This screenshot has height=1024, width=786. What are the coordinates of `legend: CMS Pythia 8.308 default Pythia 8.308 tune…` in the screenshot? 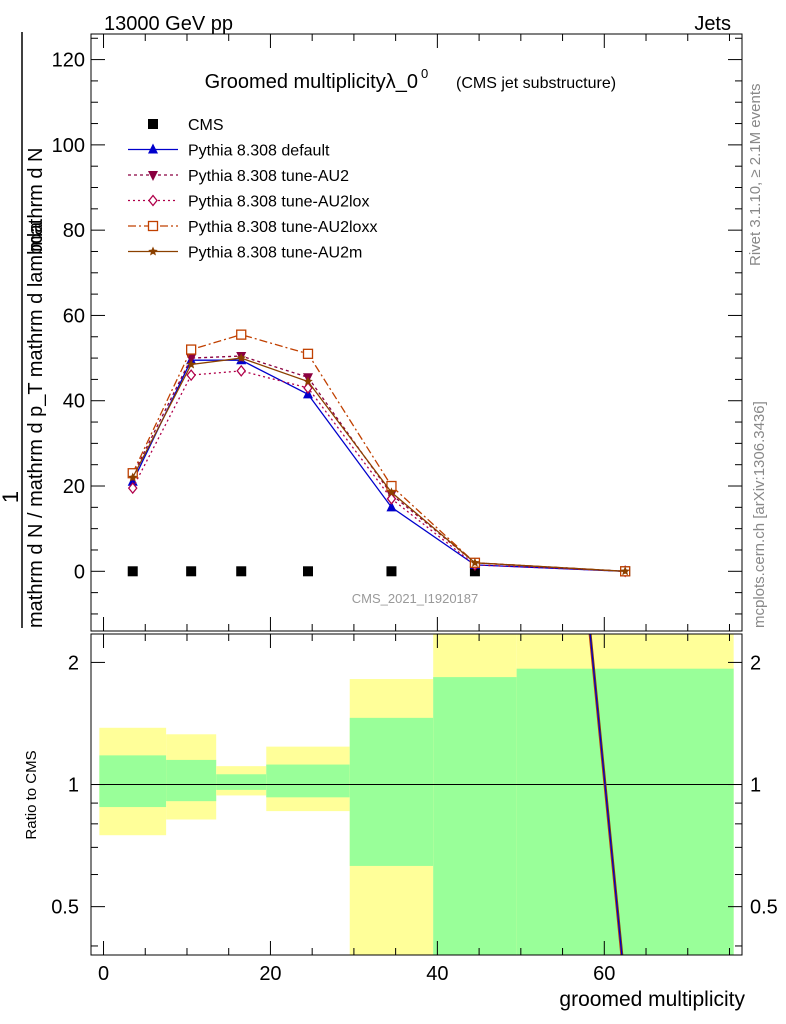 It's located at (252, 189).